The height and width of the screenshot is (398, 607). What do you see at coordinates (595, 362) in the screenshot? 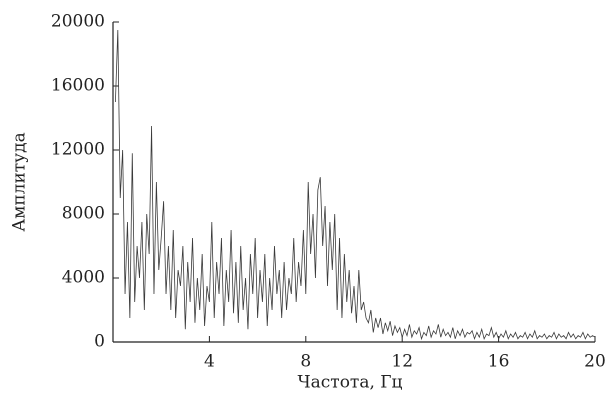
I see `x-tick-label: 20` at bounding box center [595, 362].